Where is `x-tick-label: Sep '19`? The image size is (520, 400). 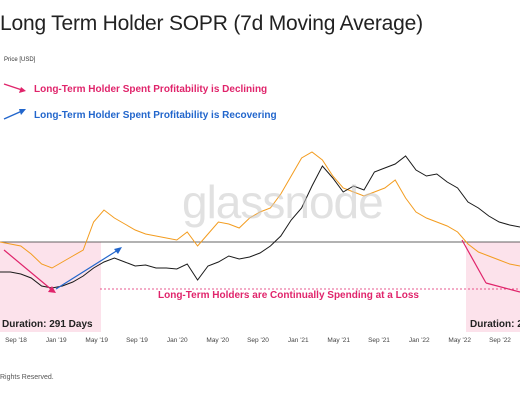
x-tick-label: Sep '19 is located at coordinates (137, 340).